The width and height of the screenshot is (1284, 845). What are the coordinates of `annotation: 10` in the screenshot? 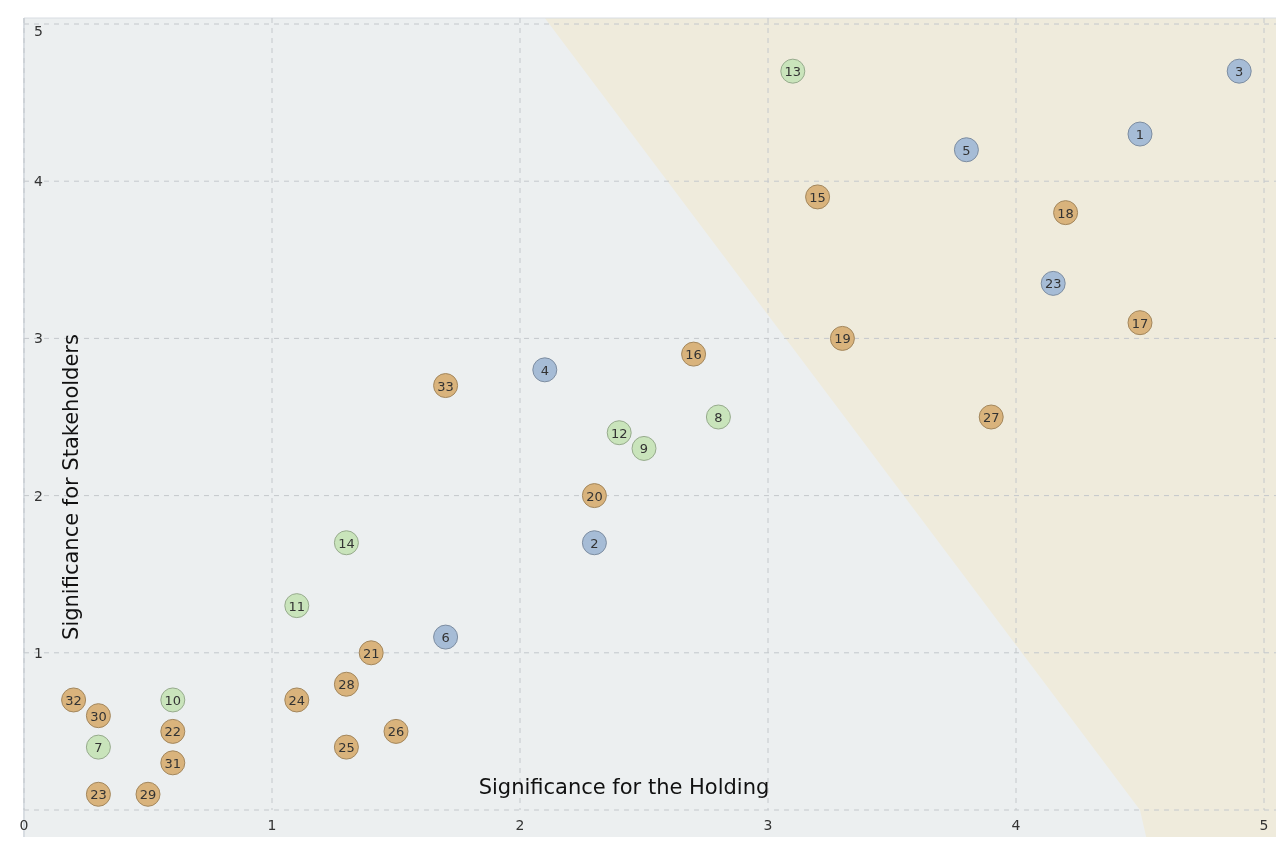 It's located at (173, 700).